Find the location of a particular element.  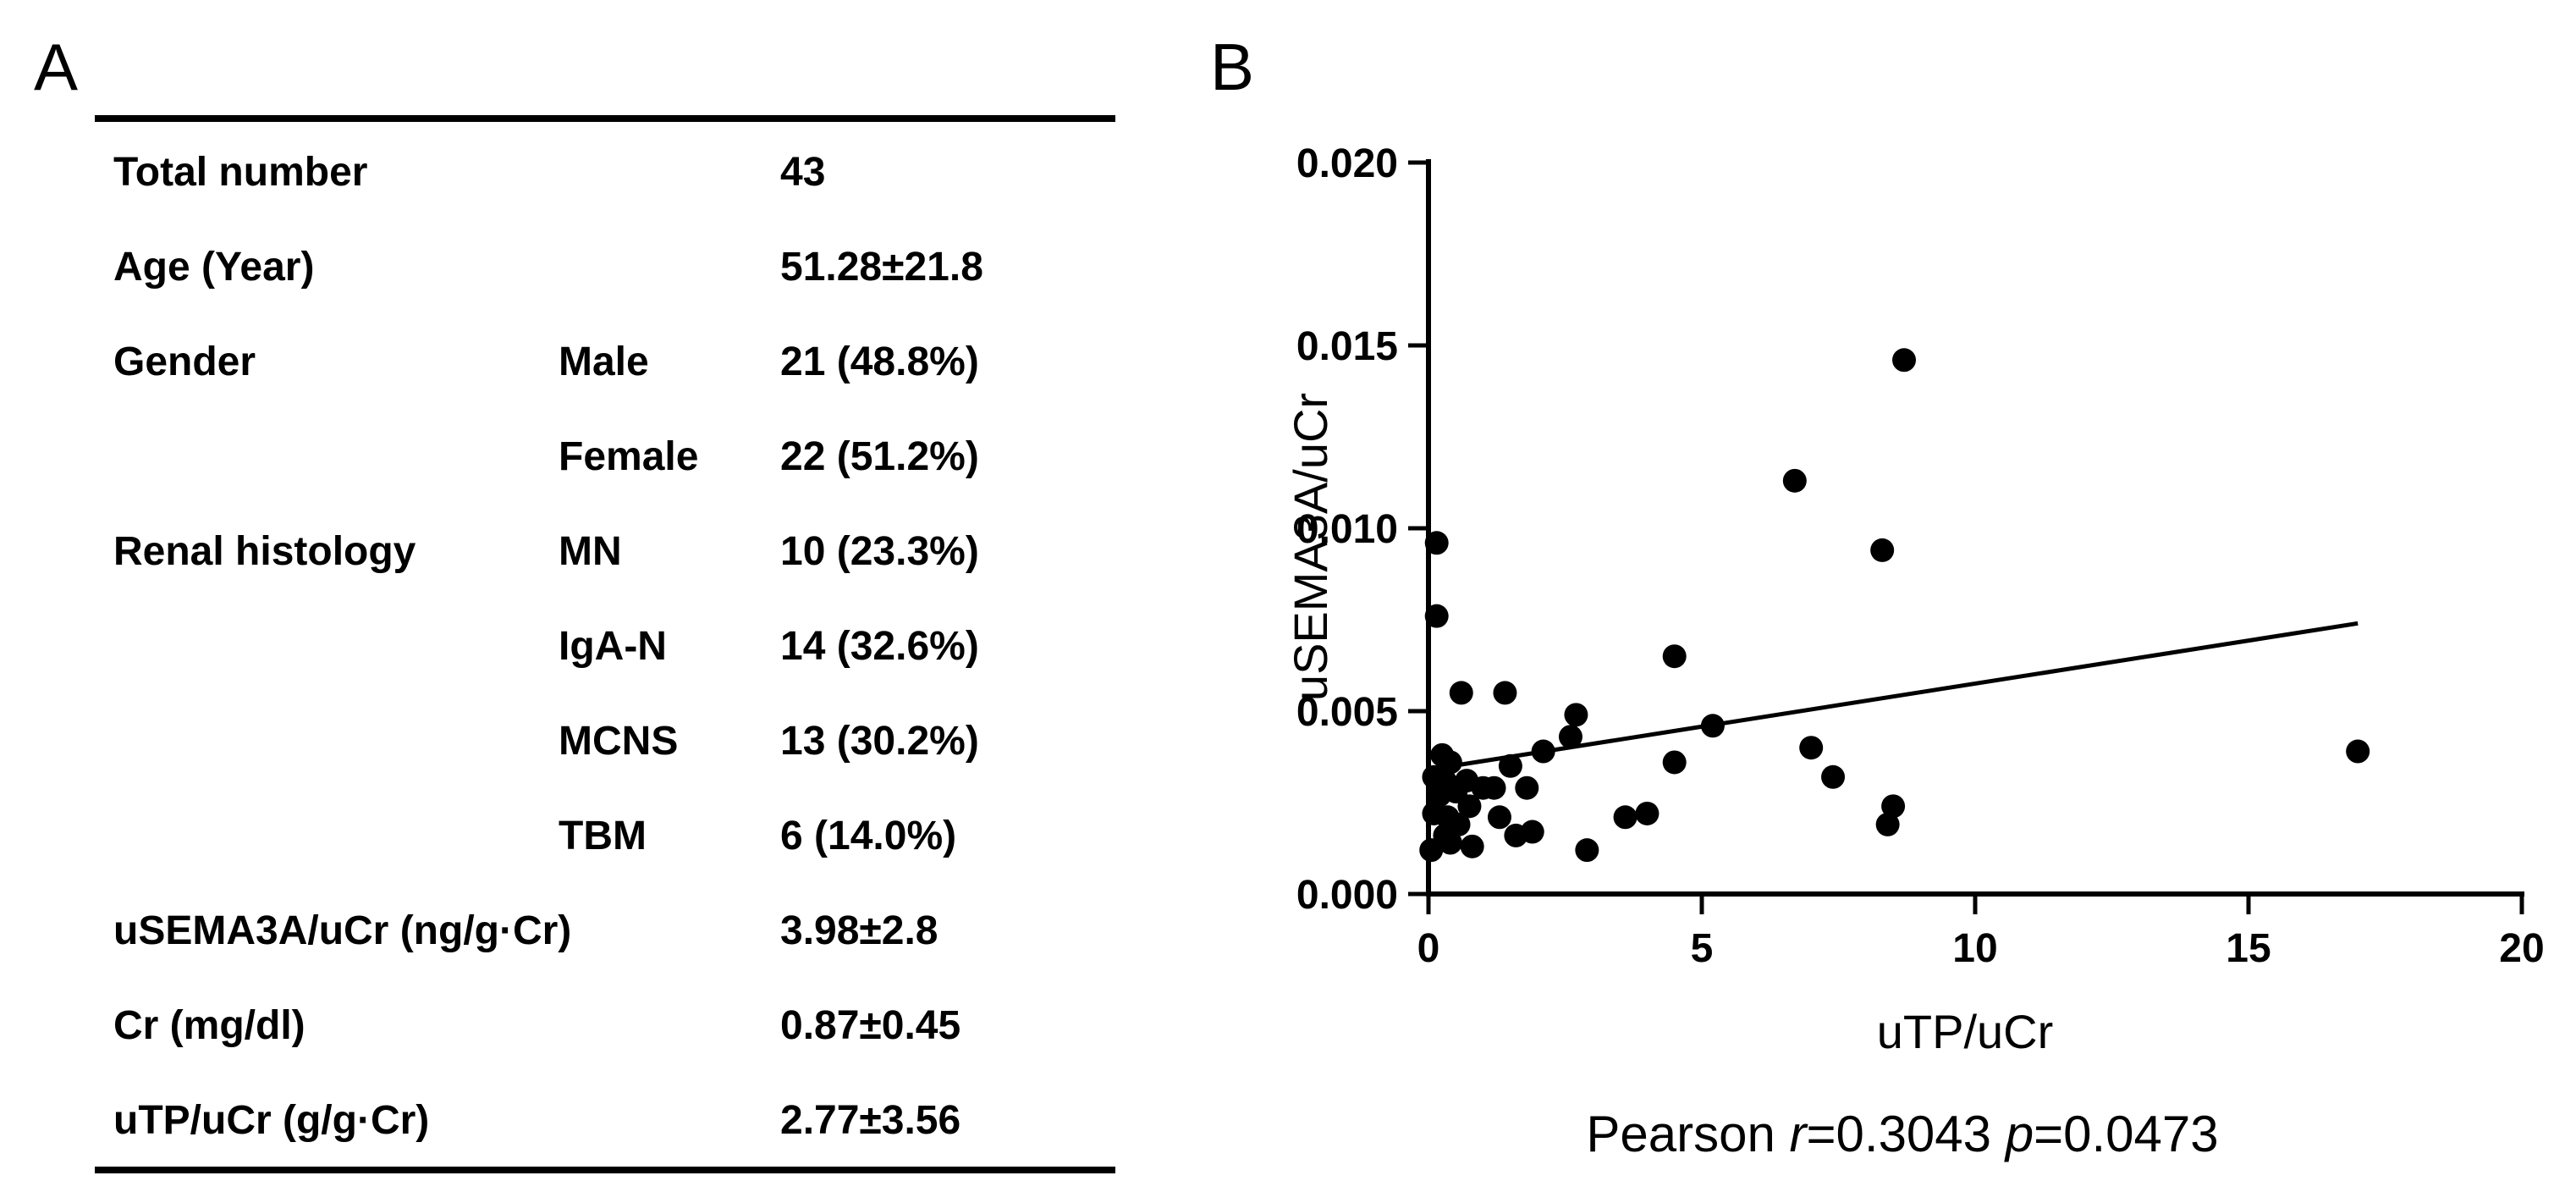

table-top-rule is located at coordinates (605, 119).